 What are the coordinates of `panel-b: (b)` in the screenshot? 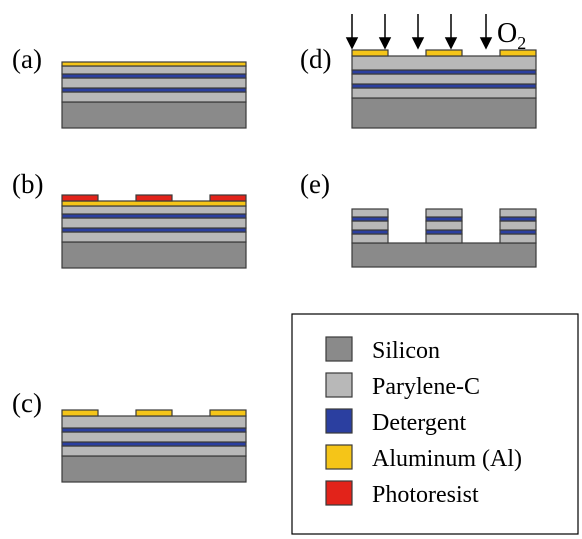 It's located at (129, 219).